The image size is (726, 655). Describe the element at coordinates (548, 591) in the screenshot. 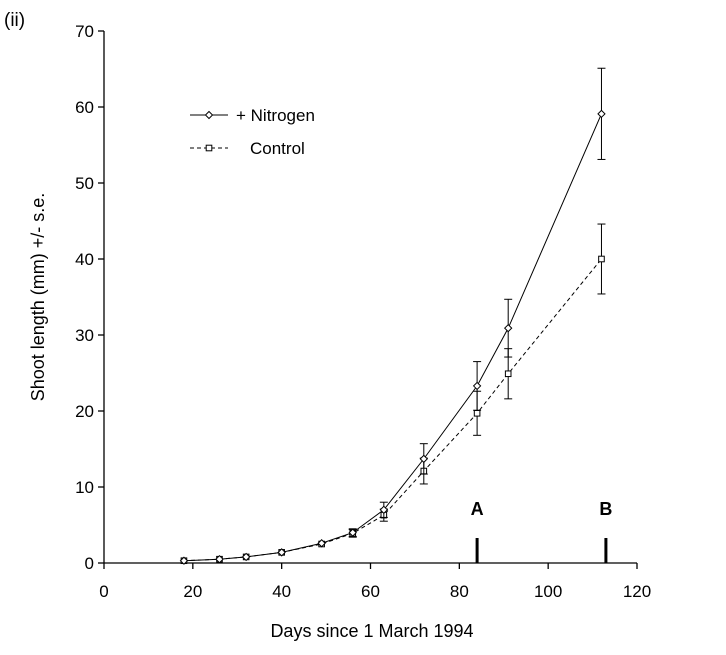

I see `x-tick-label: 100` at that location.